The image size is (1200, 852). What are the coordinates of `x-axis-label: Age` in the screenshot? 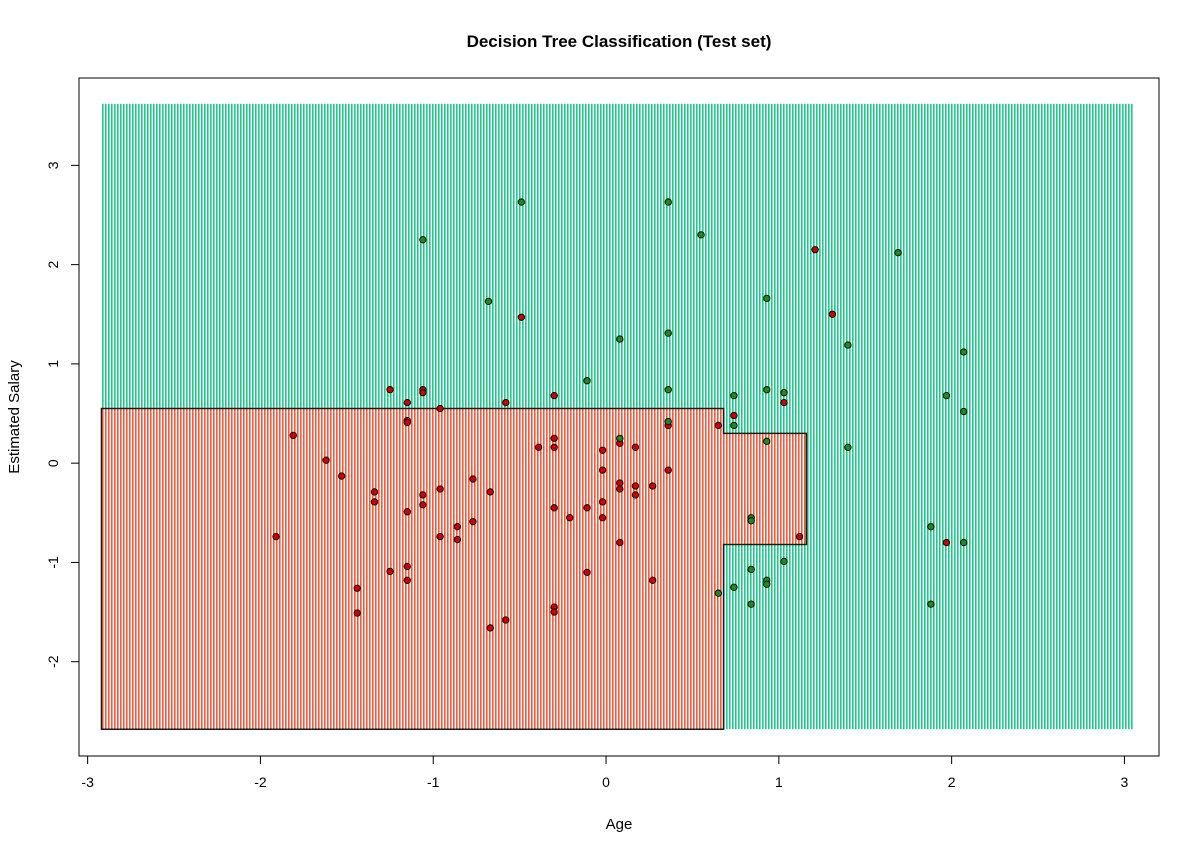 It's located at (619, 824).